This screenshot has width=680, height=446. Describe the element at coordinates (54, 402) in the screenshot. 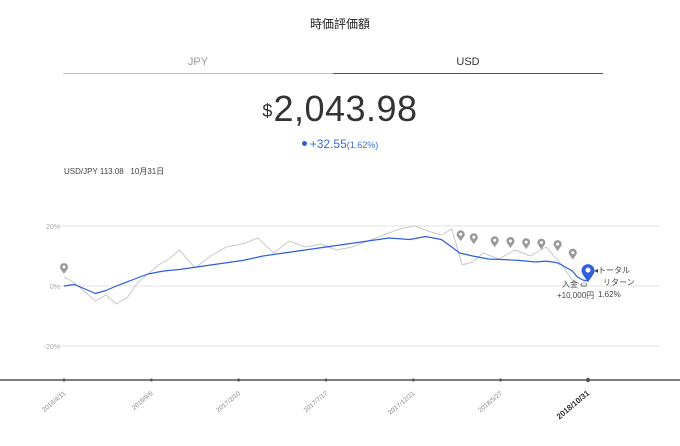

I see `x-tick-label: 2016/4/11` at that location.